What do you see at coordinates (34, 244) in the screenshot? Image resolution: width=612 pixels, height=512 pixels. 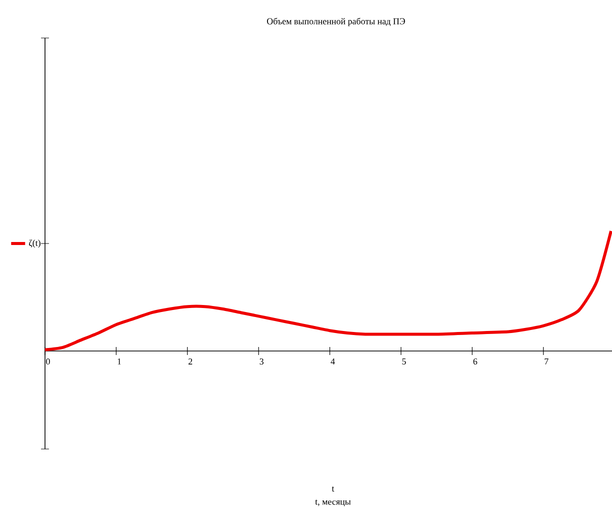 I see `legend-label: ζ(t)` at bounding box center [34, 244].